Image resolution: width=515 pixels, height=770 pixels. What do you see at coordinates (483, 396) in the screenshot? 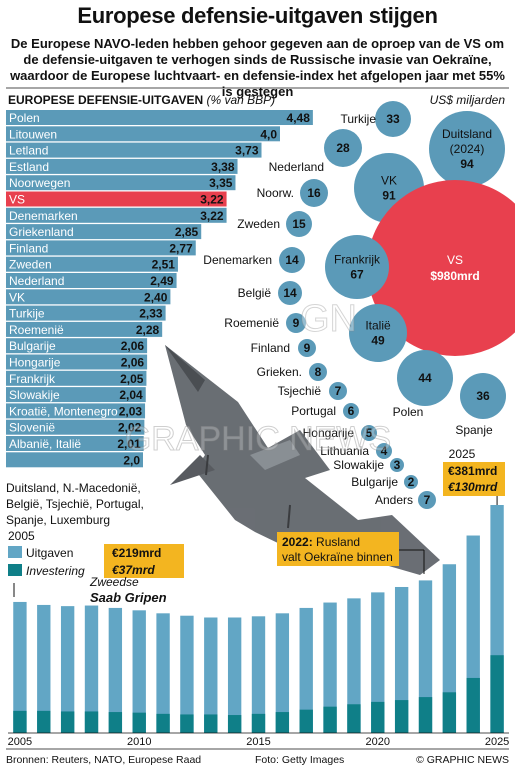
I see `bubble-value: 36` at bounding box center [483, 396].